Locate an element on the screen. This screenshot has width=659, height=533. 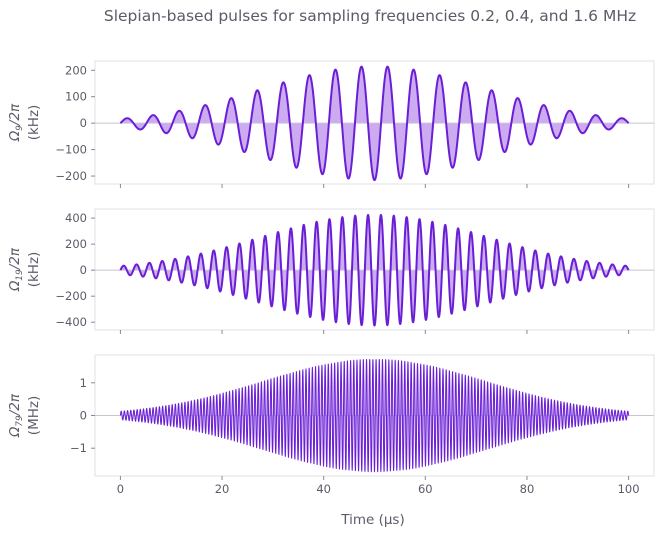
x-tick-label: 60 is located at coordinates (425, 489).